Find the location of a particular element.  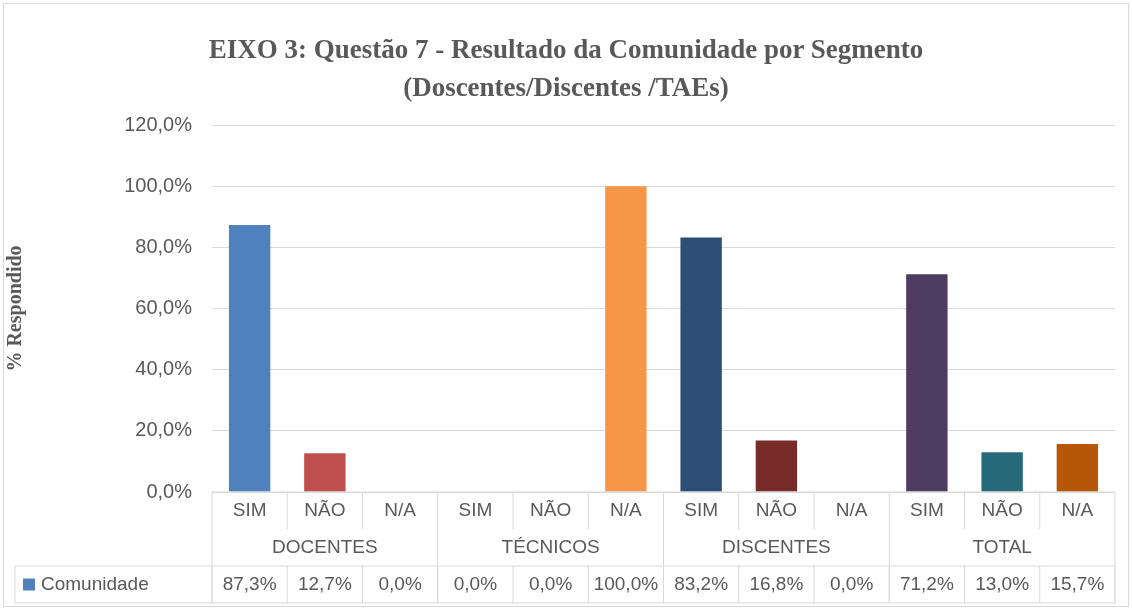

text: DISCENTES is located at coordinates (776, 546).